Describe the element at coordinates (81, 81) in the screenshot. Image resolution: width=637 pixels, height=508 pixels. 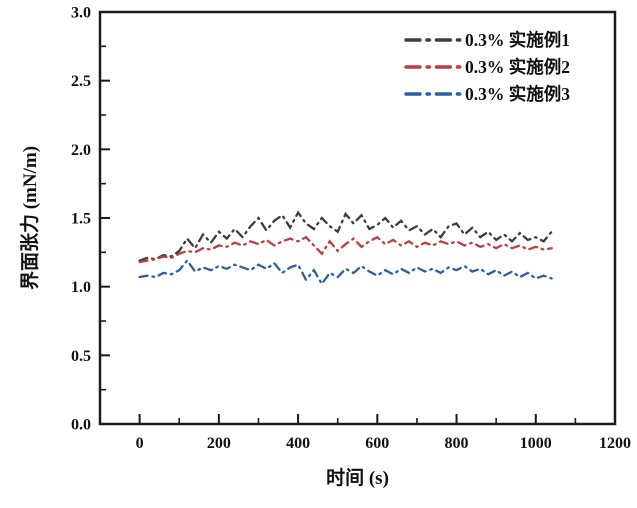
I see `y-tick-label: 2.5` at that location.